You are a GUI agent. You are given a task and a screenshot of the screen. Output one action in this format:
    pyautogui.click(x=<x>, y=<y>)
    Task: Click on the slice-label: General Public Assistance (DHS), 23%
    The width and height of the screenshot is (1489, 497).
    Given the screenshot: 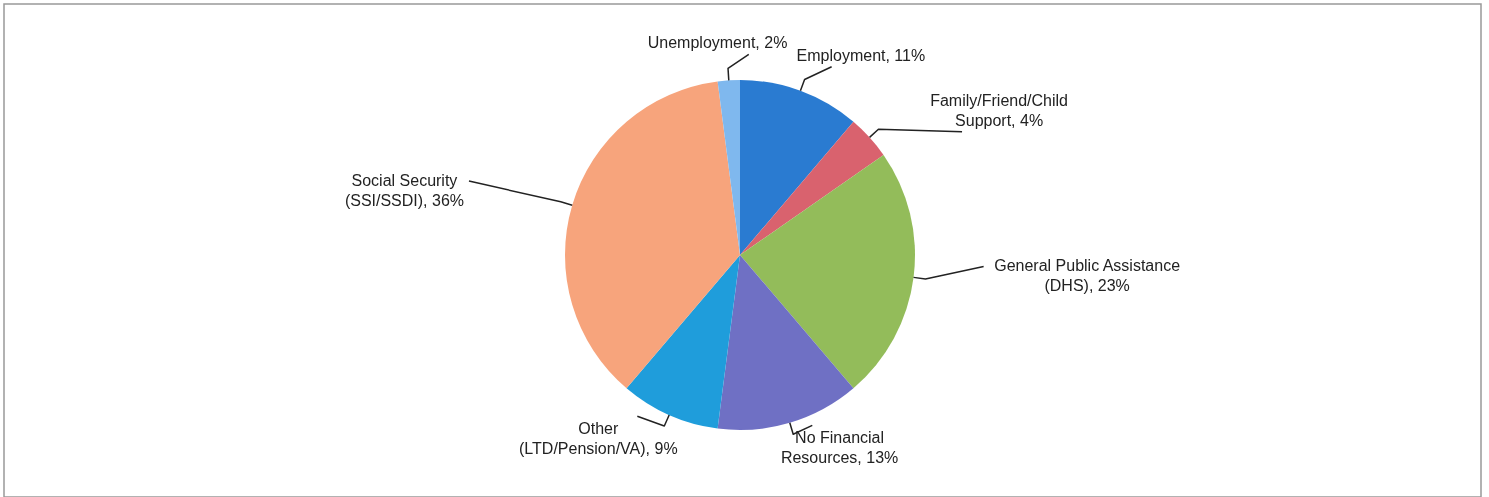 What is the action you would take?
    pyautogui.click(x=1087, y=276)
    